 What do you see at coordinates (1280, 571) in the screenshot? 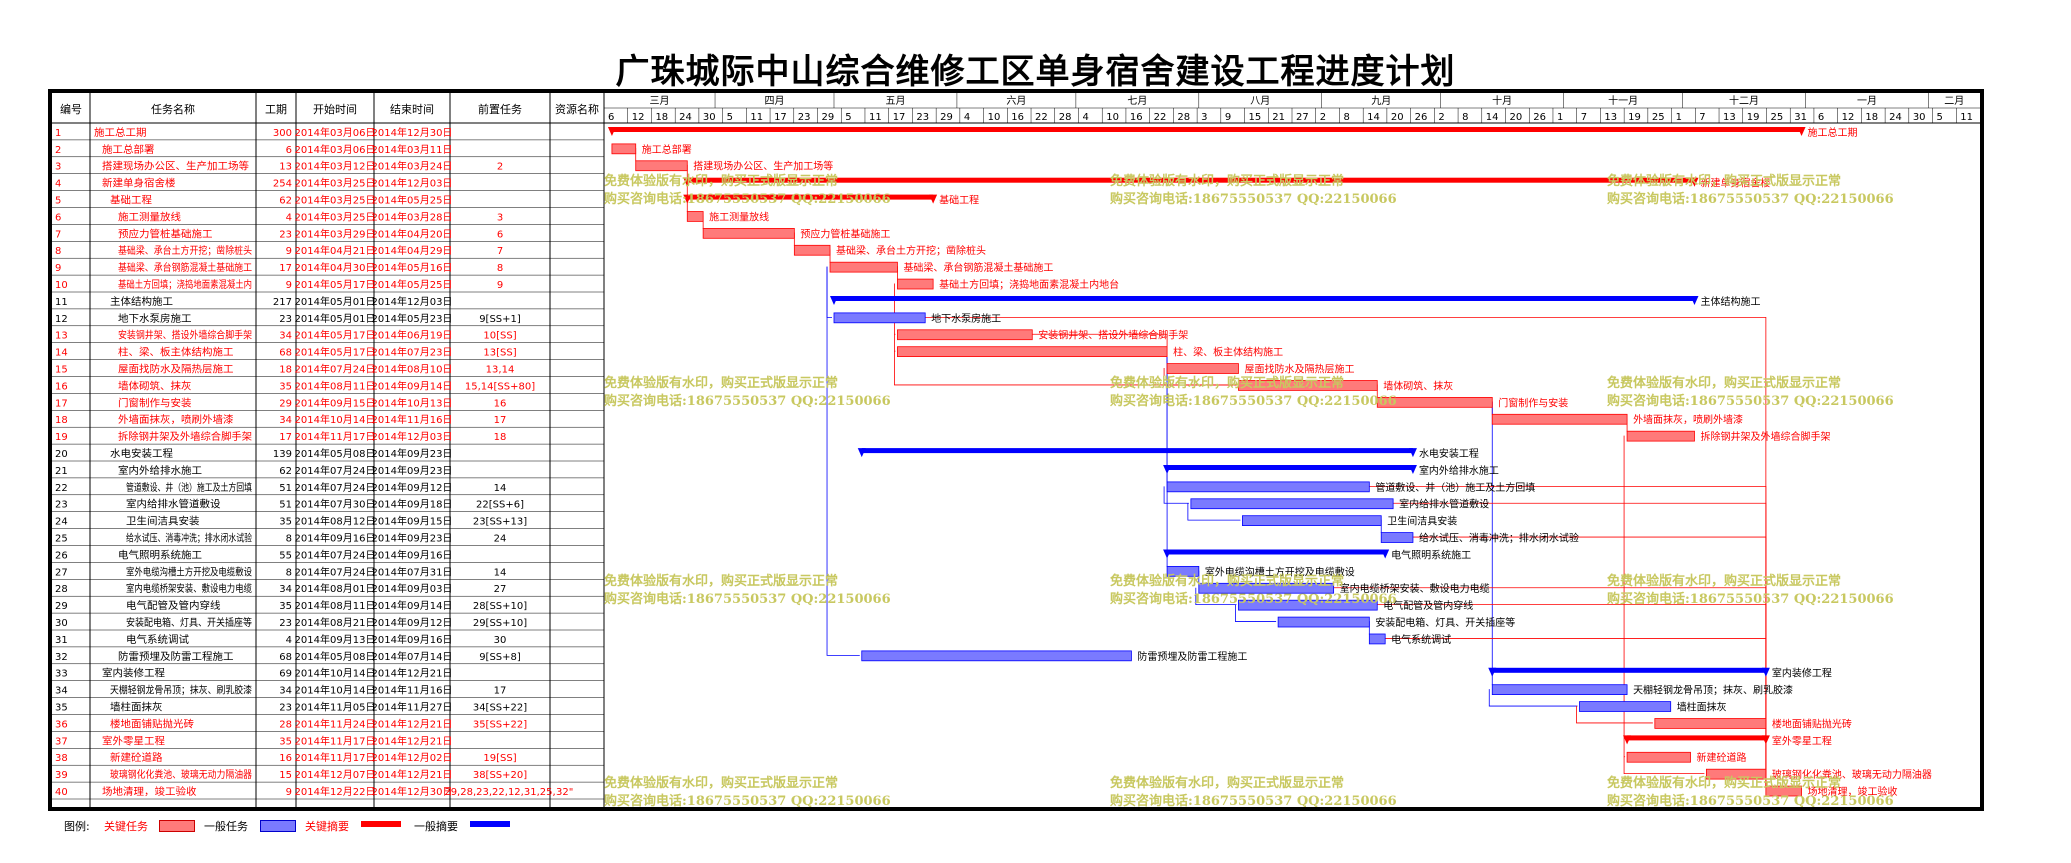
I see `task-bar-label: 室外电缆沟槽土方开挖及电缆敷设` at bounding box center [1280, 571].